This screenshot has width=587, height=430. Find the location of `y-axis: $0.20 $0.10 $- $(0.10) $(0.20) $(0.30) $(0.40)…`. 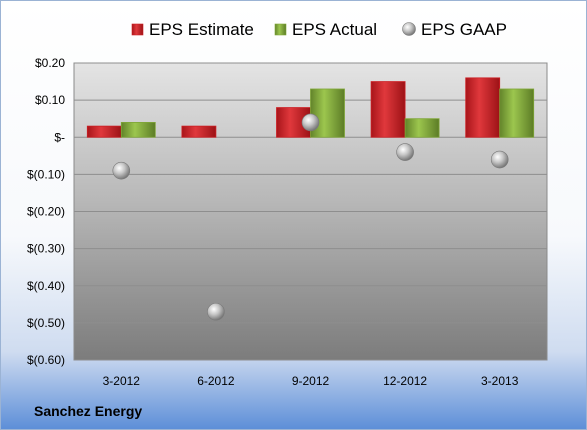

y-axis: $0.20 $0.10 $- $(0.10) $(0.20) $(0.30) $(0.40)… is located at coordinates (46, 211).